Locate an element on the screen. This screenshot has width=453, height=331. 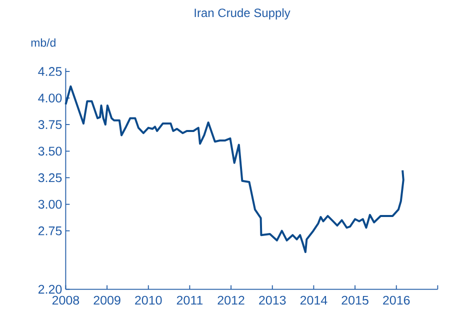
x-tick-label: 2012 is located at coordinates (231, 300).